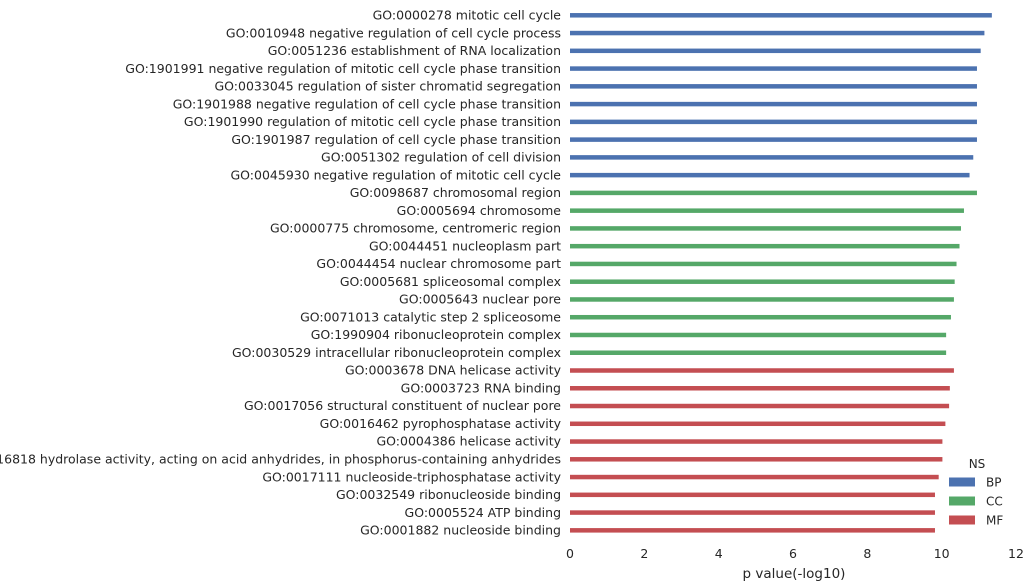 The image size is (1031, 587). I want to click on category-label: GO:0071013 catalytic step 2 spliceosome, so click(430, 316).